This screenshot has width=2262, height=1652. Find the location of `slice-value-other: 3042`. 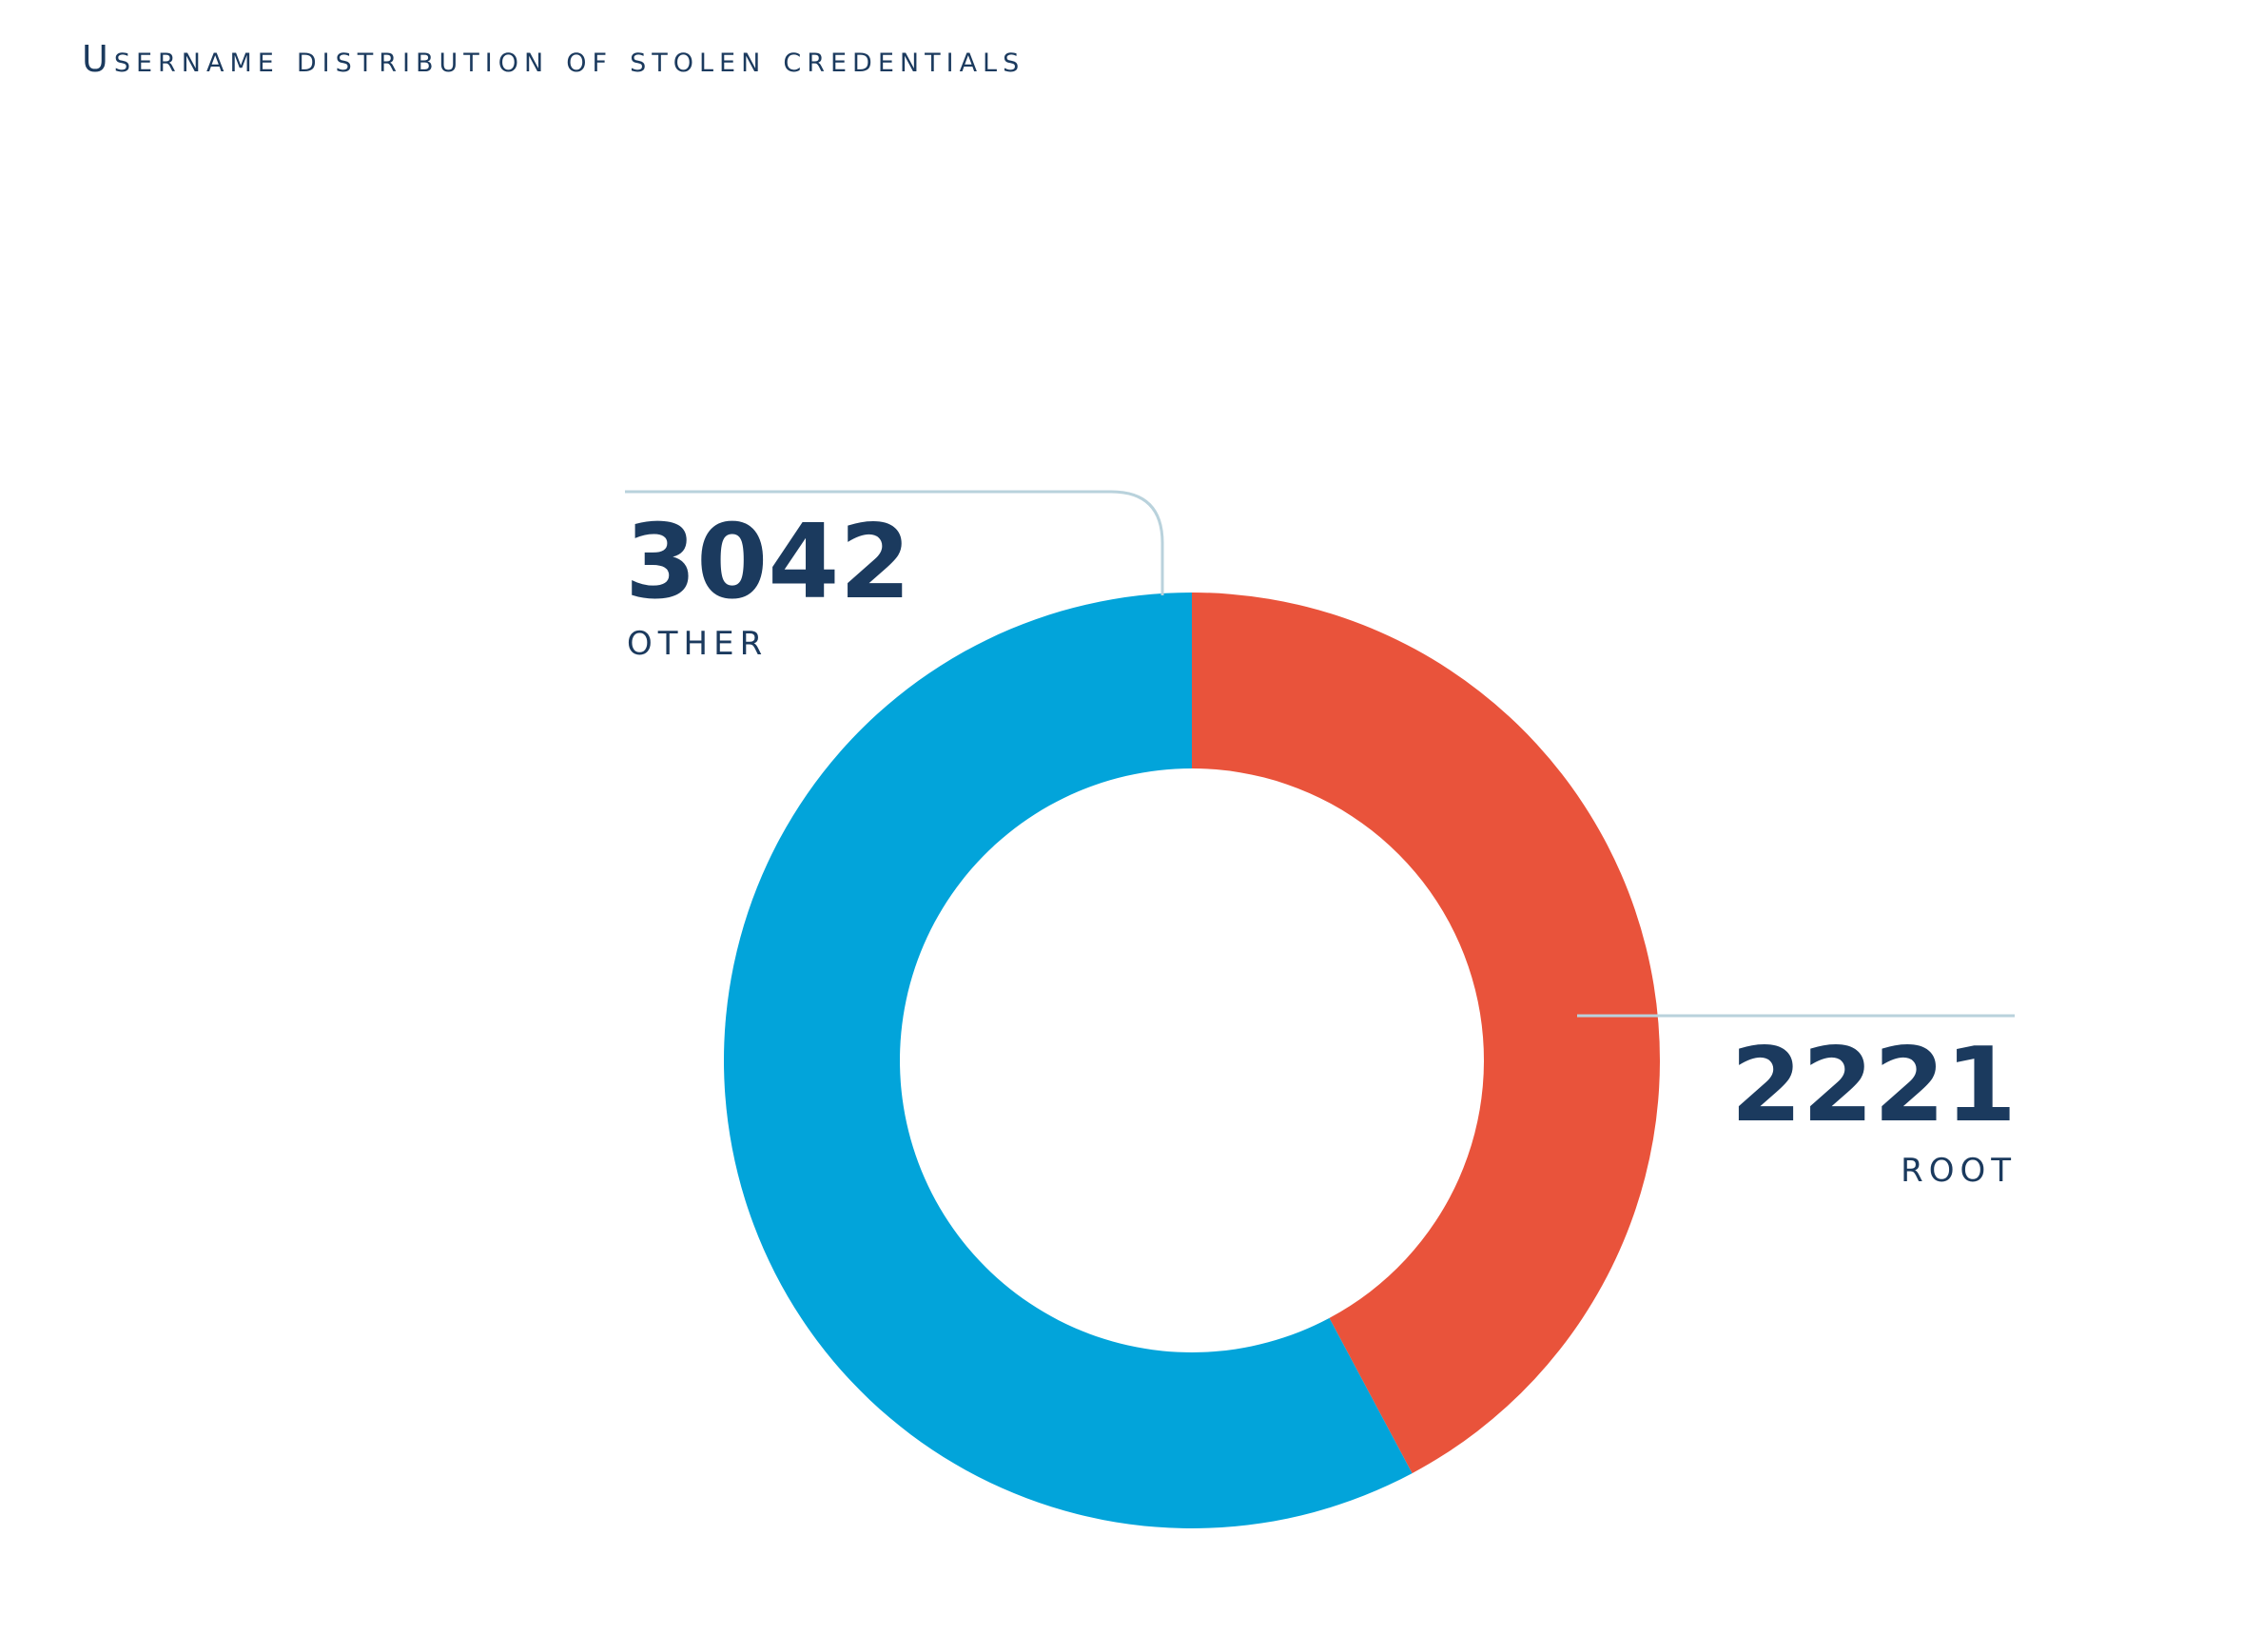

slice-value-other: 3042 is located at coordinates (768, 562).